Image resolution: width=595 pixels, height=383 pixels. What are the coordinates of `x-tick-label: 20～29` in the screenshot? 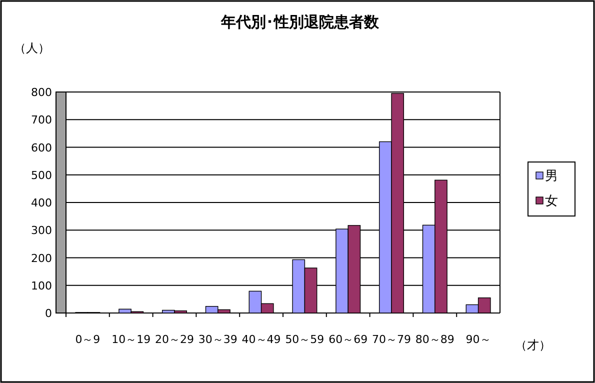 It's located at (174, 339).